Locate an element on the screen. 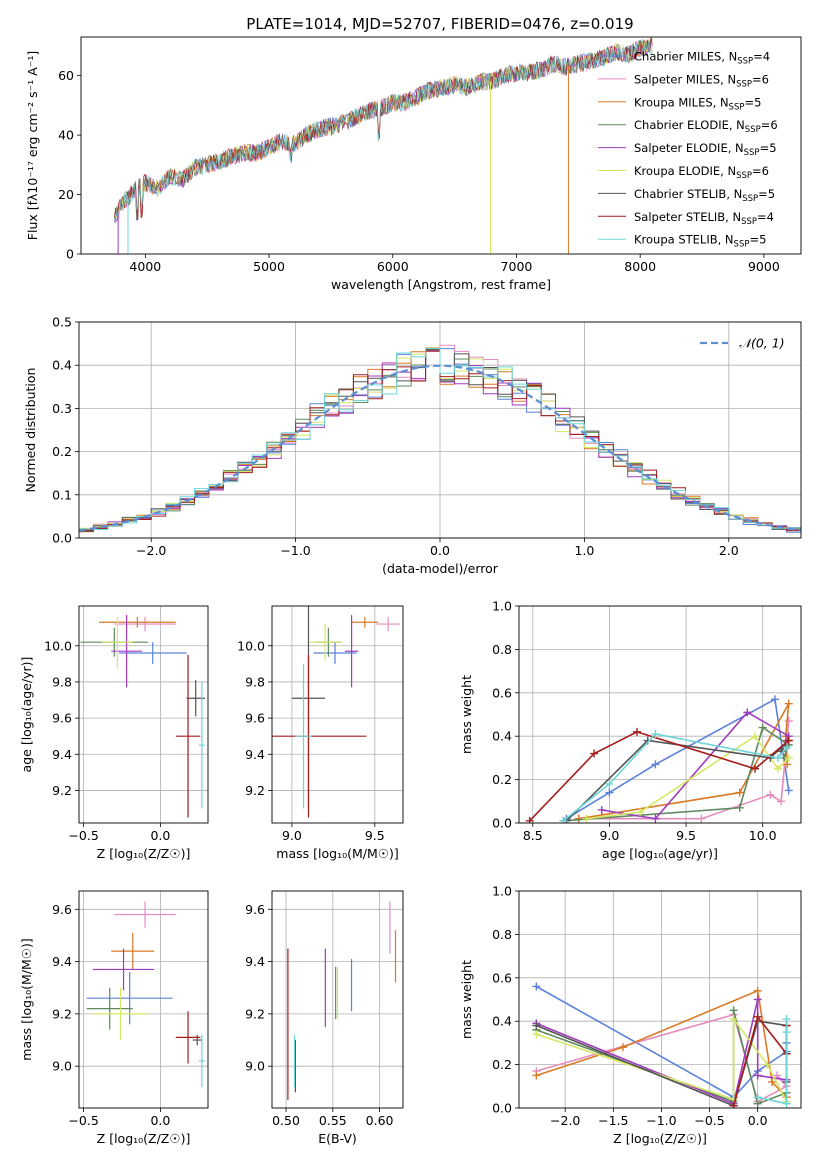 This screenshot has height=1174, width=819. mass-vs-EBV-xtick-label: 0.60 is located at coordinates (380, 1120).